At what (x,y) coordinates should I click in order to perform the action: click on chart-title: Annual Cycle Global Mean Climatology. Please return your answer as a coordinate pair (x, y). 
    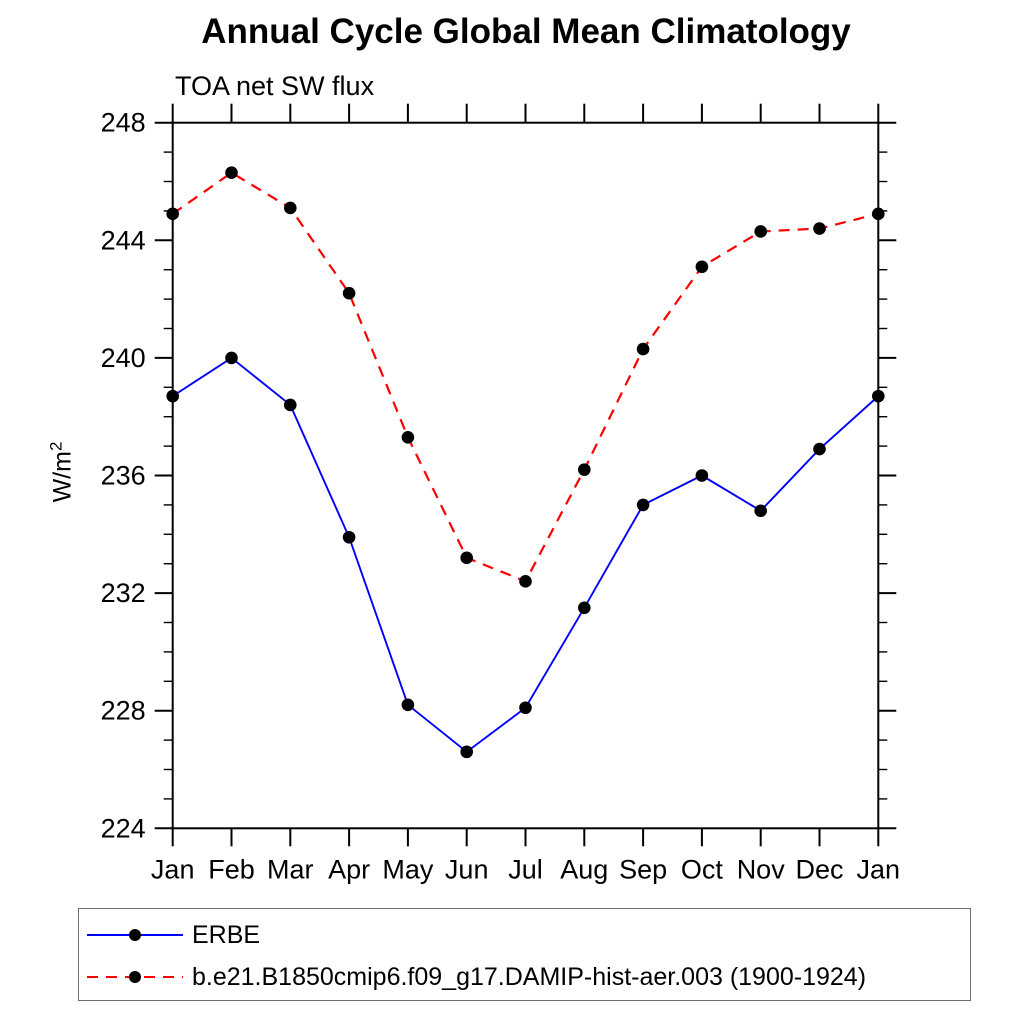
    Looking at the image, I should click on (526, 31).